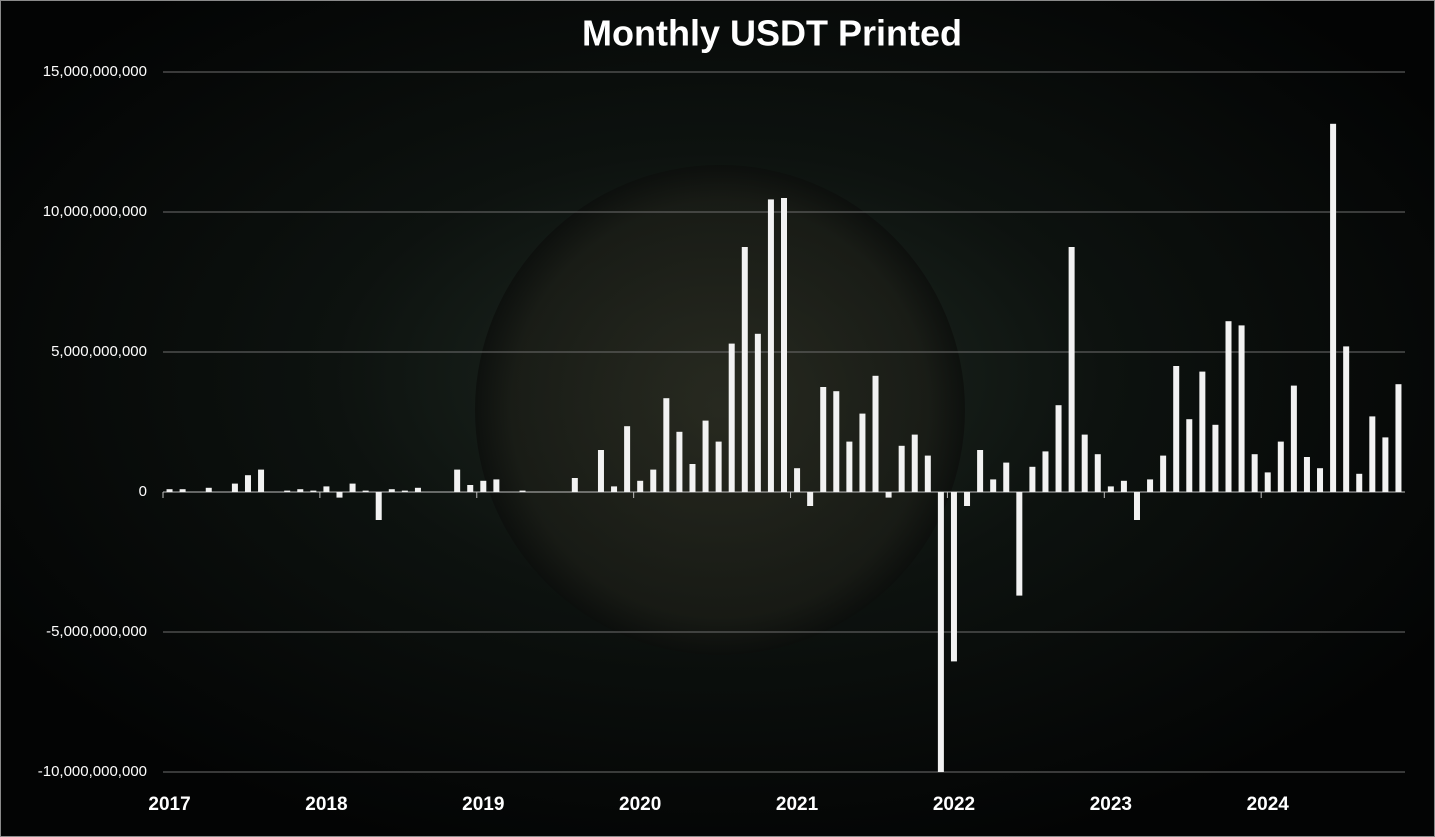  What do you see at coordinates (326, 804) in the screenshot?
I see `x-tick-label: 2018` at bounding box center [326, 804].